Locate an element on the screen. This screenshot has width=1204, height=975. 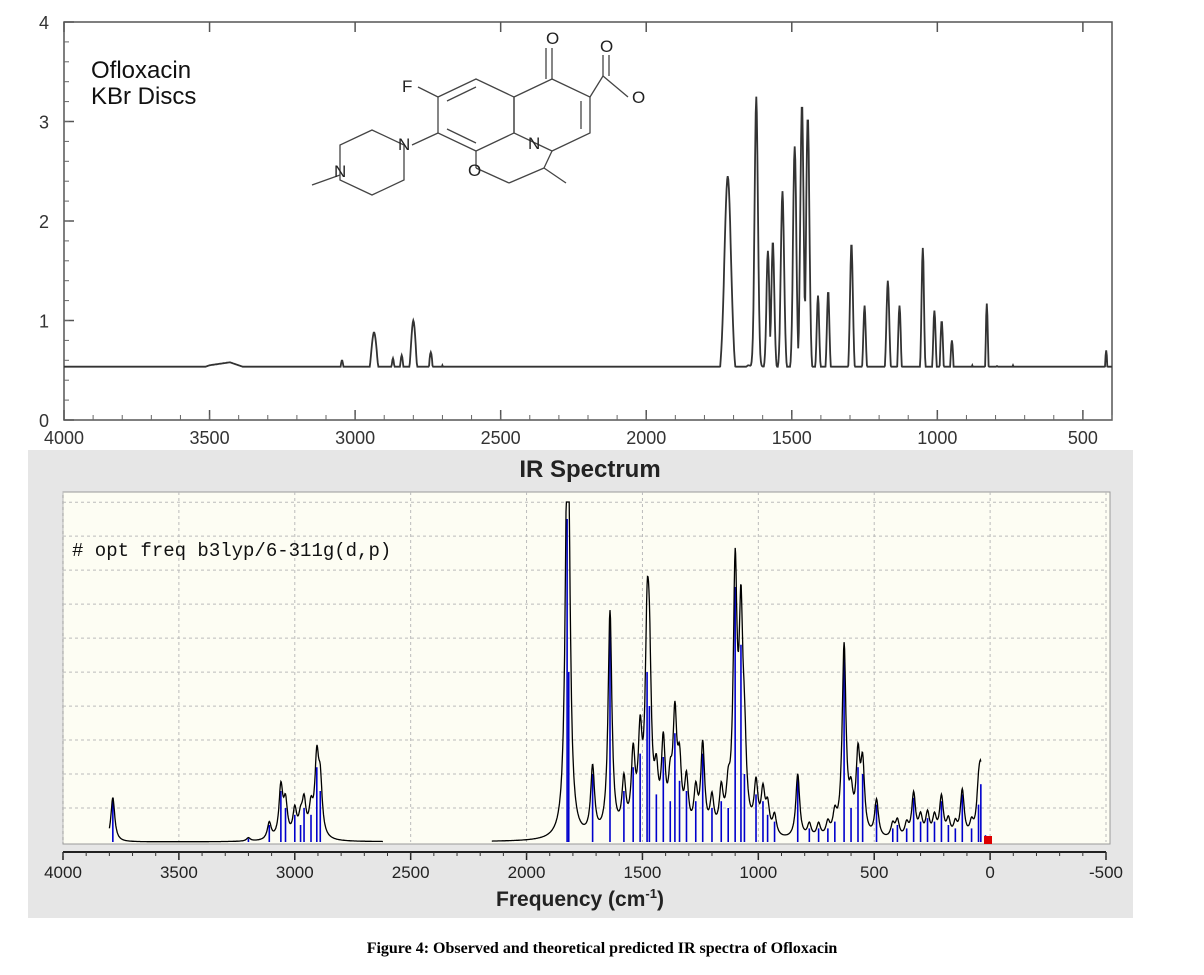
xlabel-superscript: -1 is located at coordinates (651, 893).